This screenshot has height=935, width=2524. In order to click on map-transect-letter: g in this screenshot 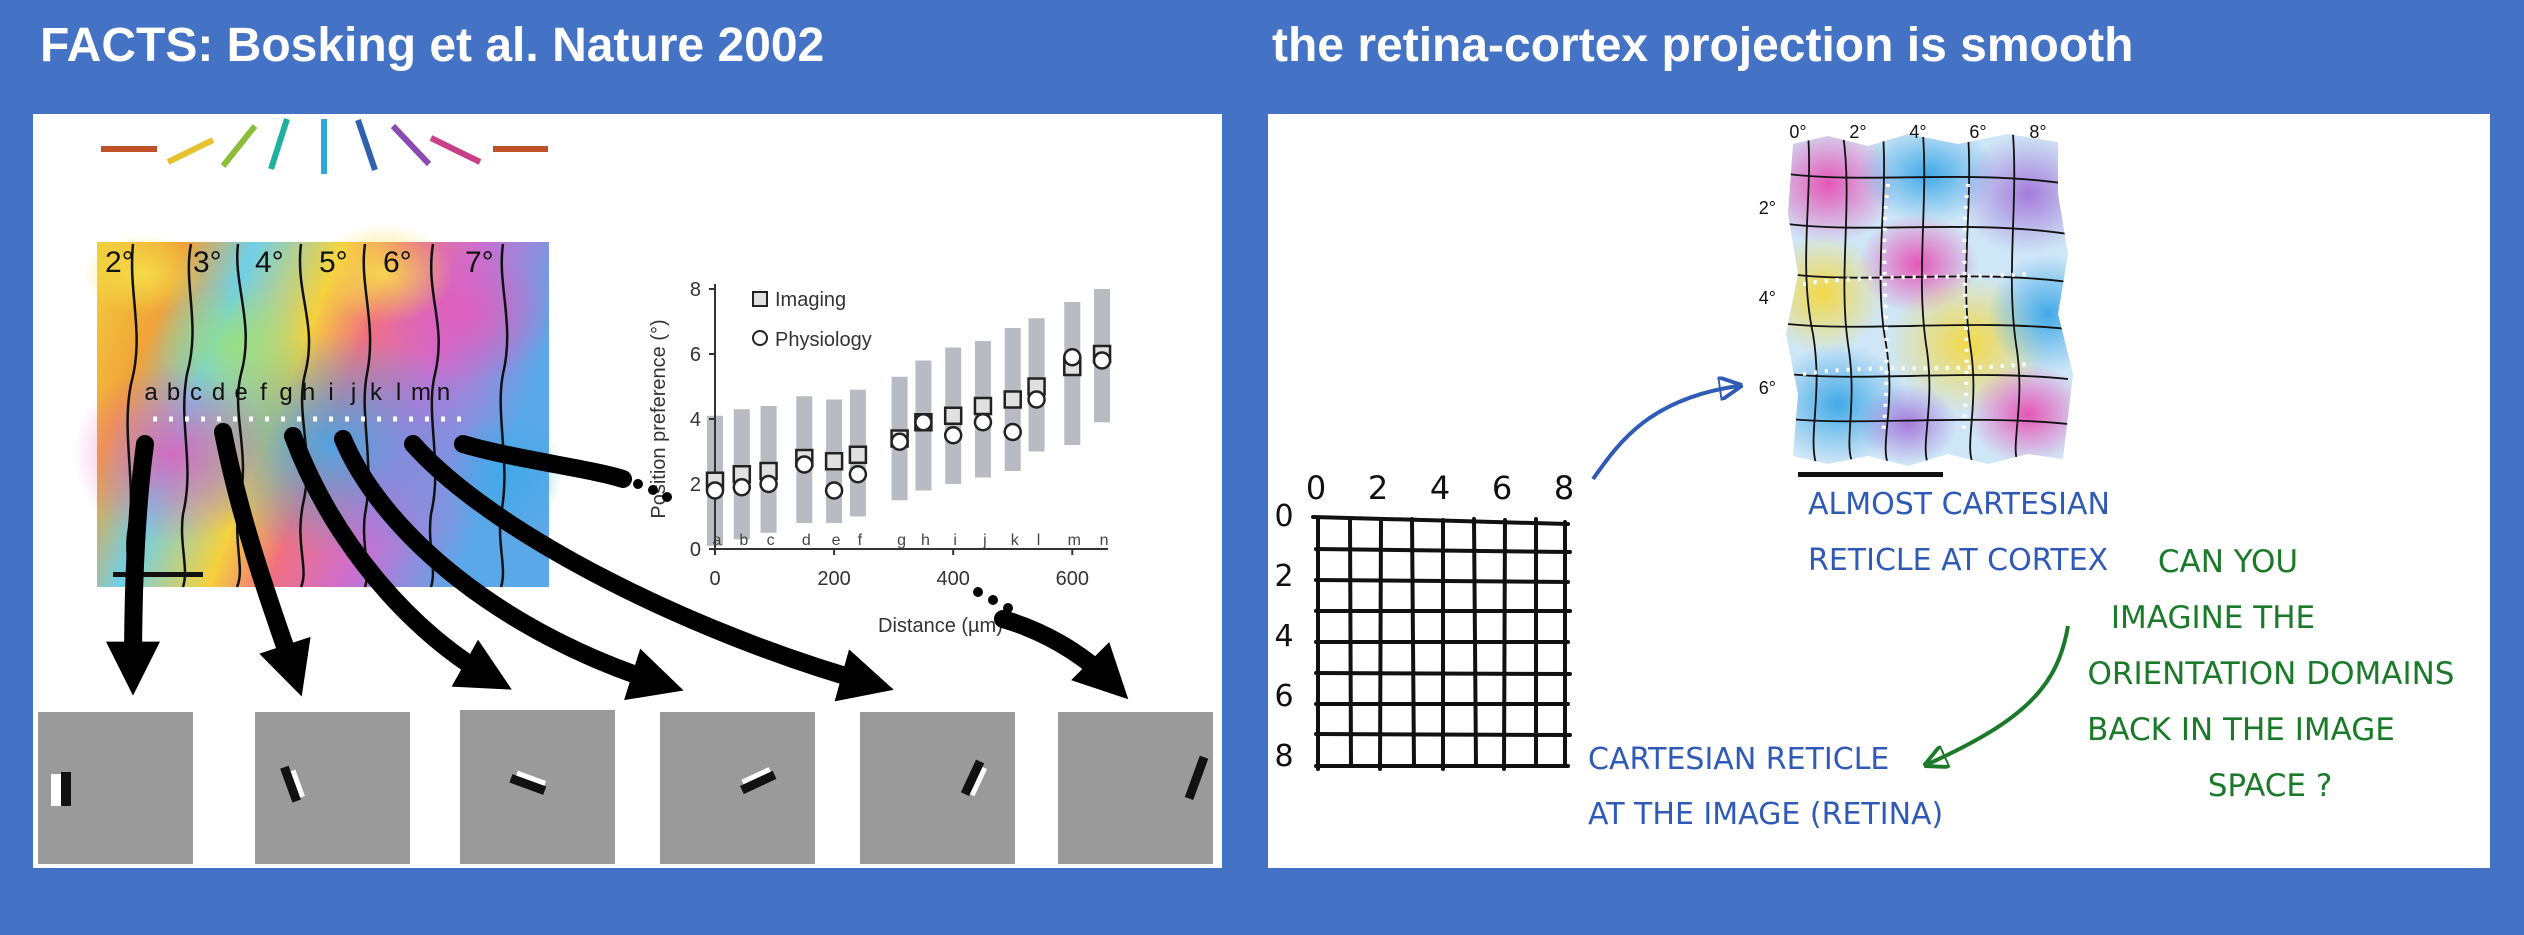, I will do `click(285, 392)`.